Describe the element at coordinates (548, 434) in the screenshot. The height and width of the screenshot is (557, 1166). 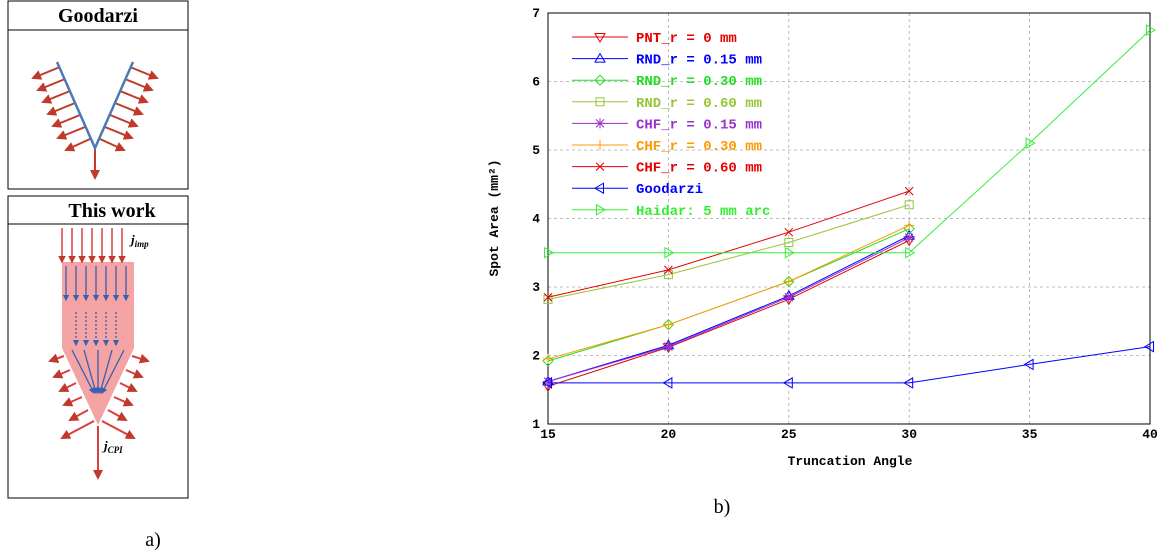
I see `x-tick-label: 15` at that location.